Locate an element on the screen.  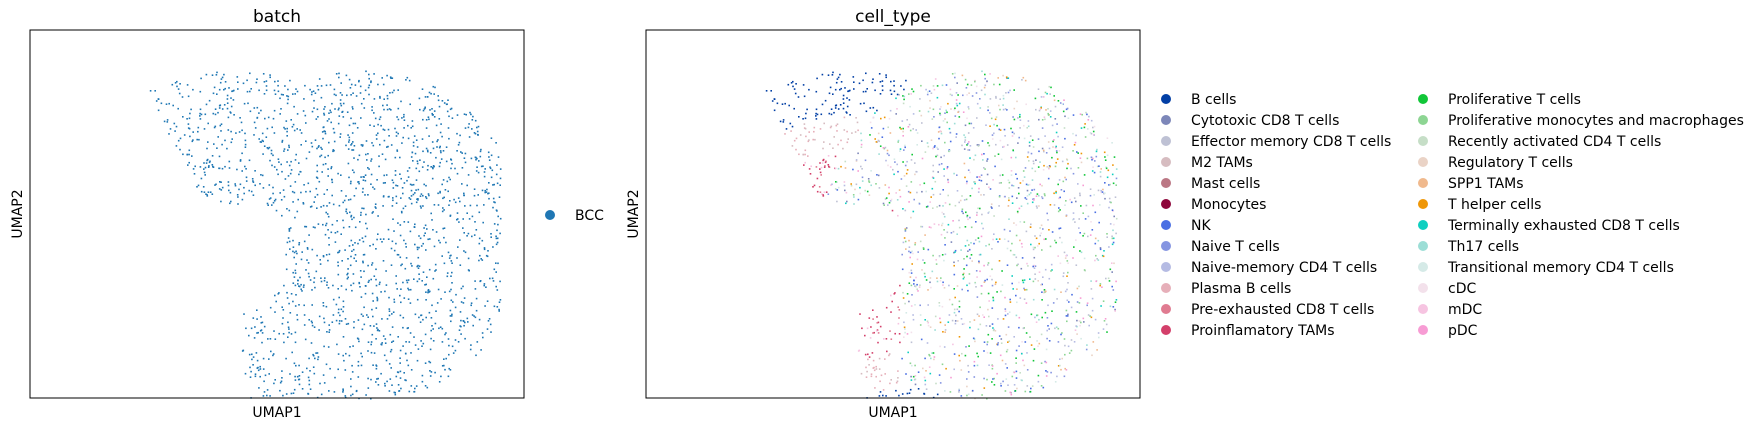
legend-label-nk: NK is located at coordinates (1201, 226).